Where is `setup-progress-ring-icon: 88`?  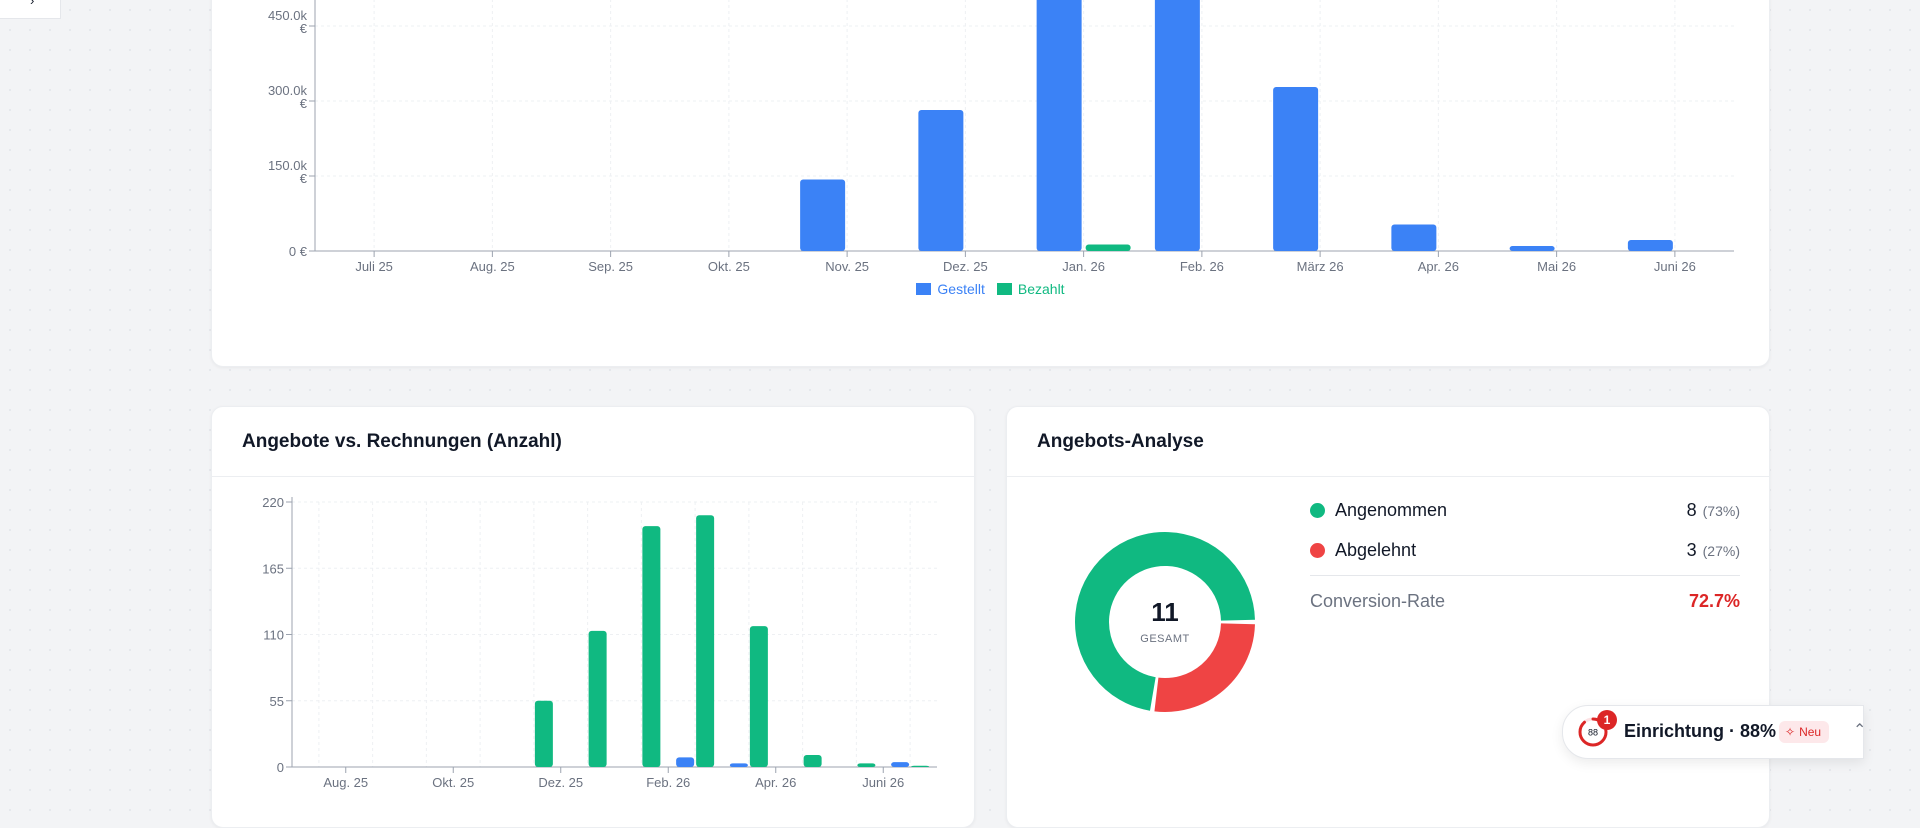 setup-progress-ring-icon: 88 is located at coordinates (1593, 732).